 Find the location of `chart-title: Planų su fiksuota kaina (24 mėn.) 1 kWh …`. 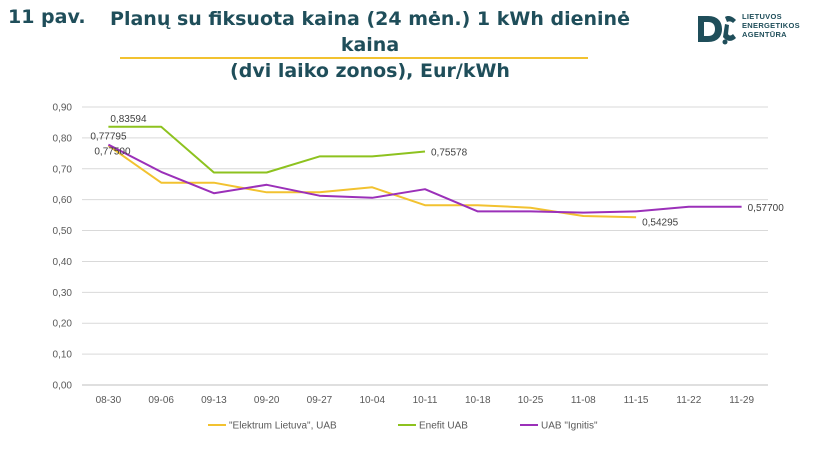

chart-title: Planų su fiksuota kaina (24 mėn.) 1 kWh … is located at coordinates (370, 45).